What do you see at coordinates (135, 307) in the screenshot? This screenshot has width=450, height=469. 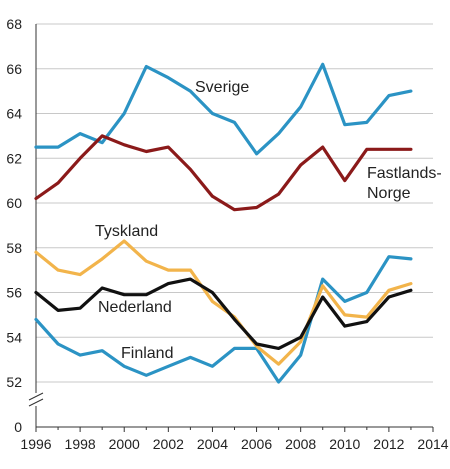 I see `series-label-nederland: Nederland` at bounding box center [135, 307].